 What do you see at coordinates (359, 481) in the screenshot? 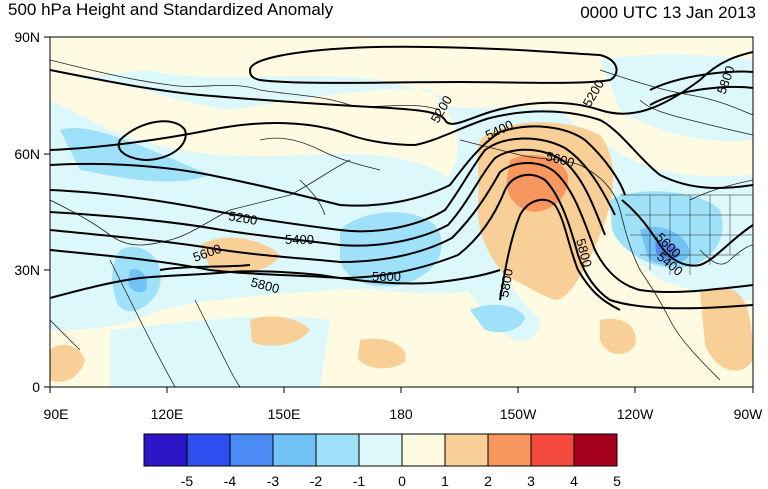
I see `colorbar-tick-label: -1` at bounding box center [359, 481].